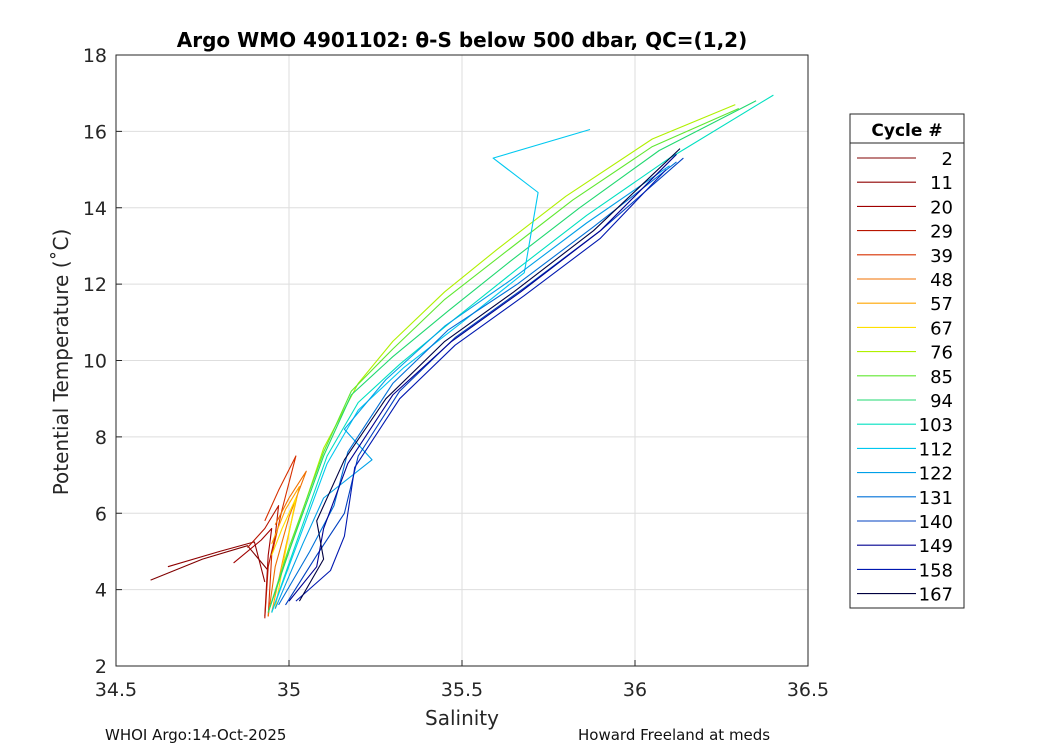 This screenshot has height=750, width=1050. I want to click on y-axis-label: Potential Temperature (˚C), so click(61, 362).